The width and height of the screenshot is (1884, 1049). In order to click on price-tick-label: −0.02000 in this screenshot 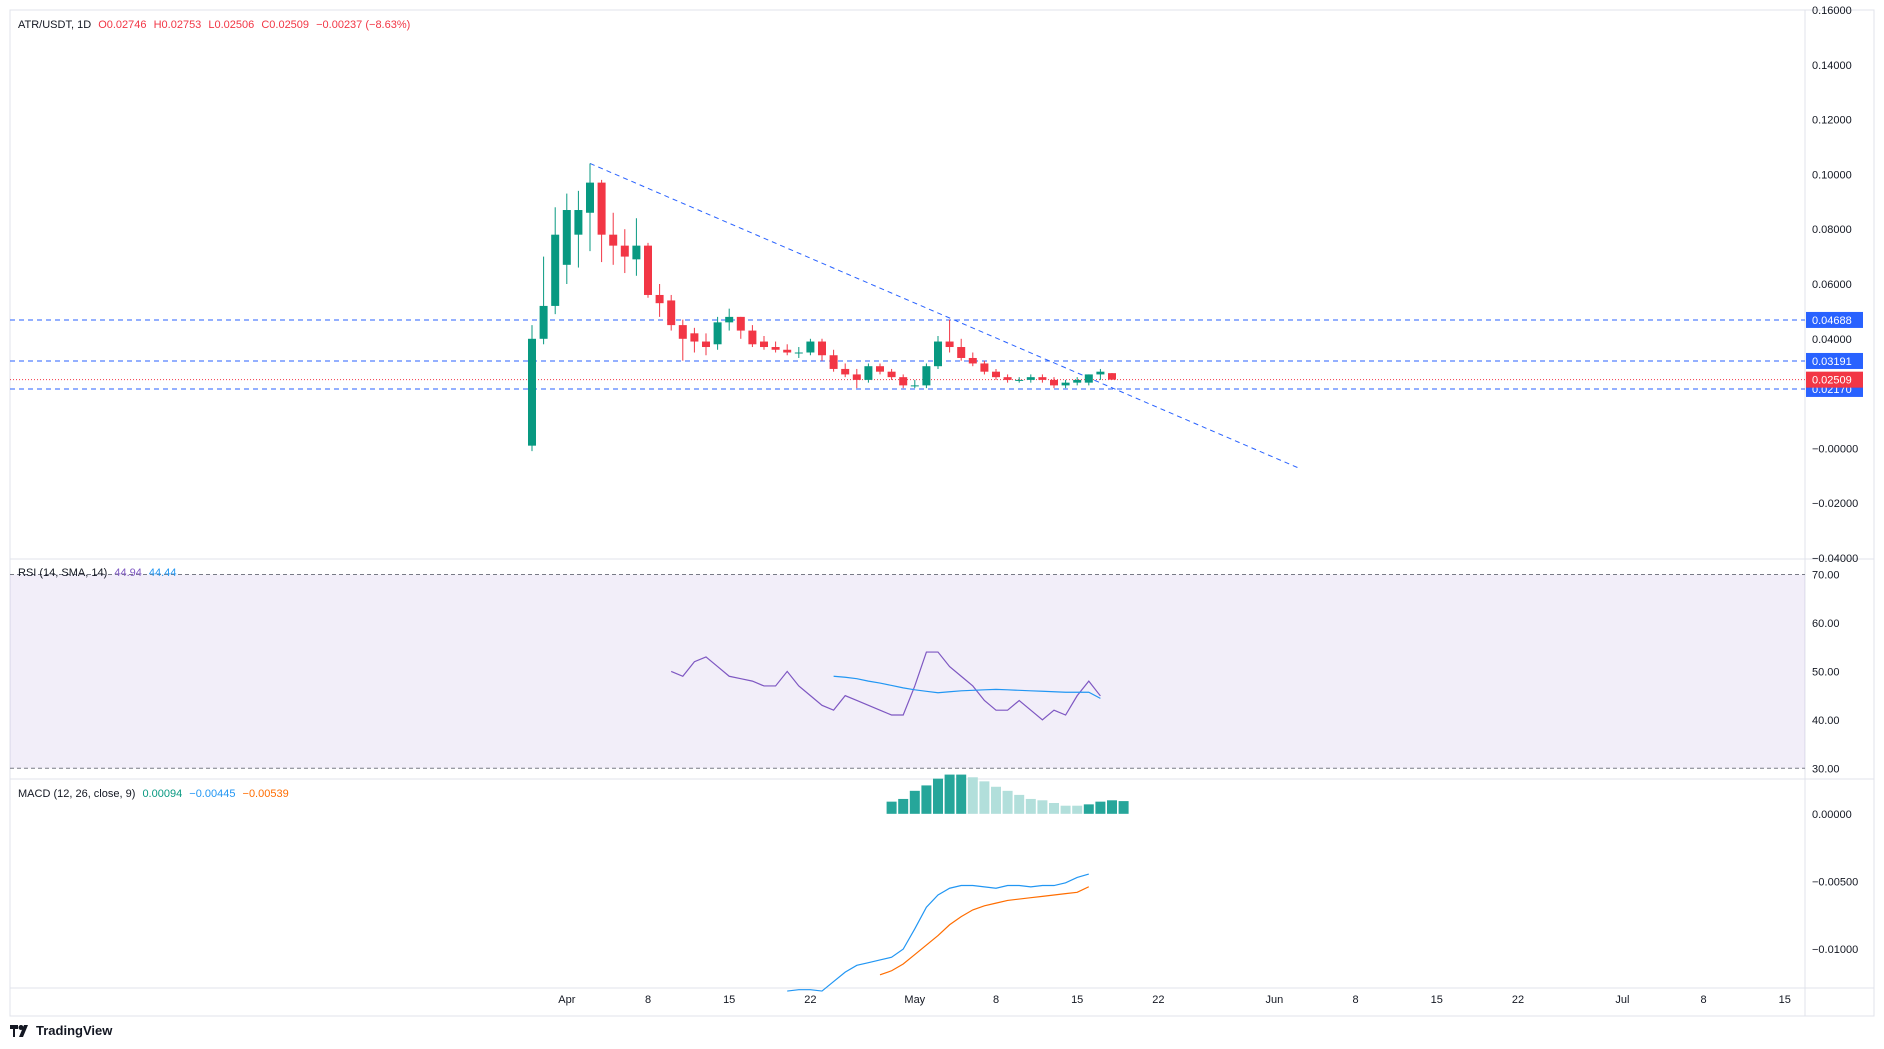, I will do `click(1835, 504)`.